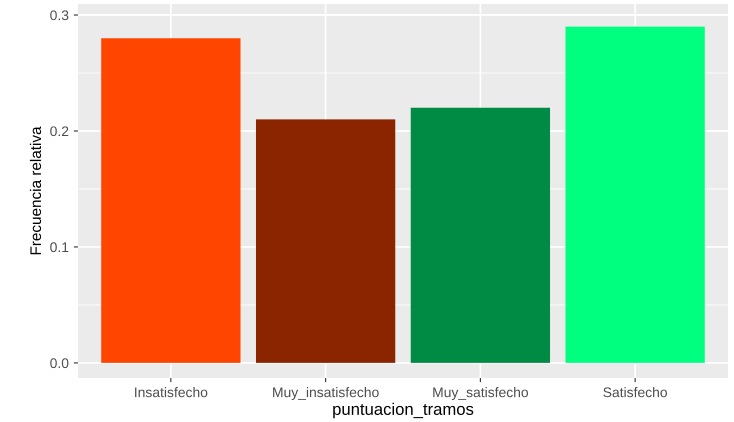 This screenshot has width=734, height=422. I want to click on x-axis-title: puntuacion_tramos, so click(403, 410).